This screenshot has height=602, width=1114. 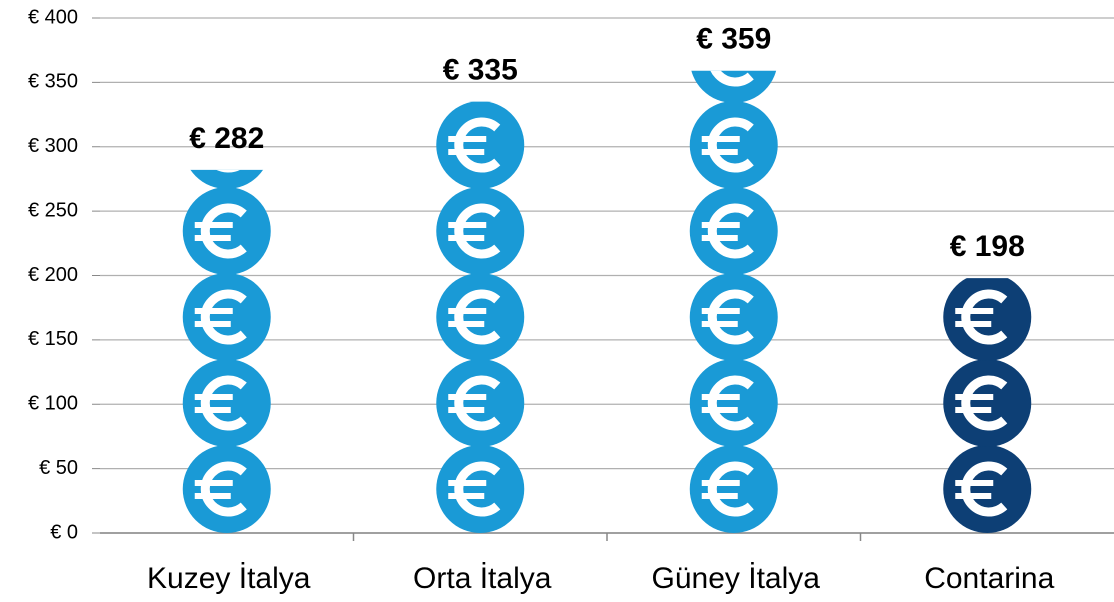 I want to click on x-tick-label: Kuzey İtalya, so click(x=229, y=578).